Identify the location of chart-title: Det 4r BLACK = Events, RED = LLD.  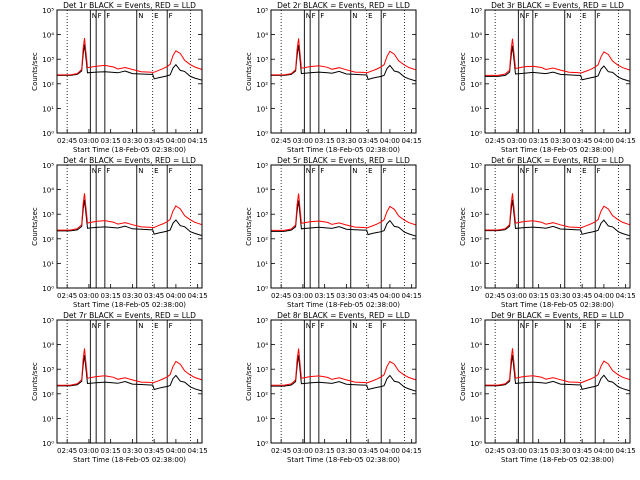
(129, 160).